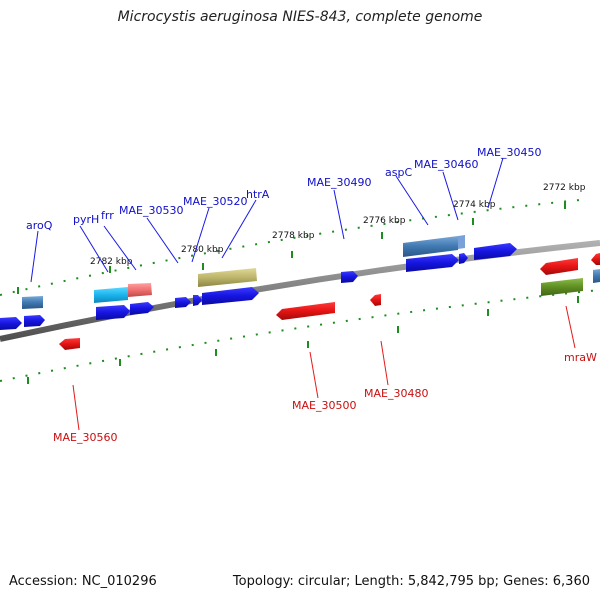  What do you see at coordinates (85, 437) in the screenshot?
I see `gene-label-MAE_30560: MAE_30560` at bounding box center [85, 437].